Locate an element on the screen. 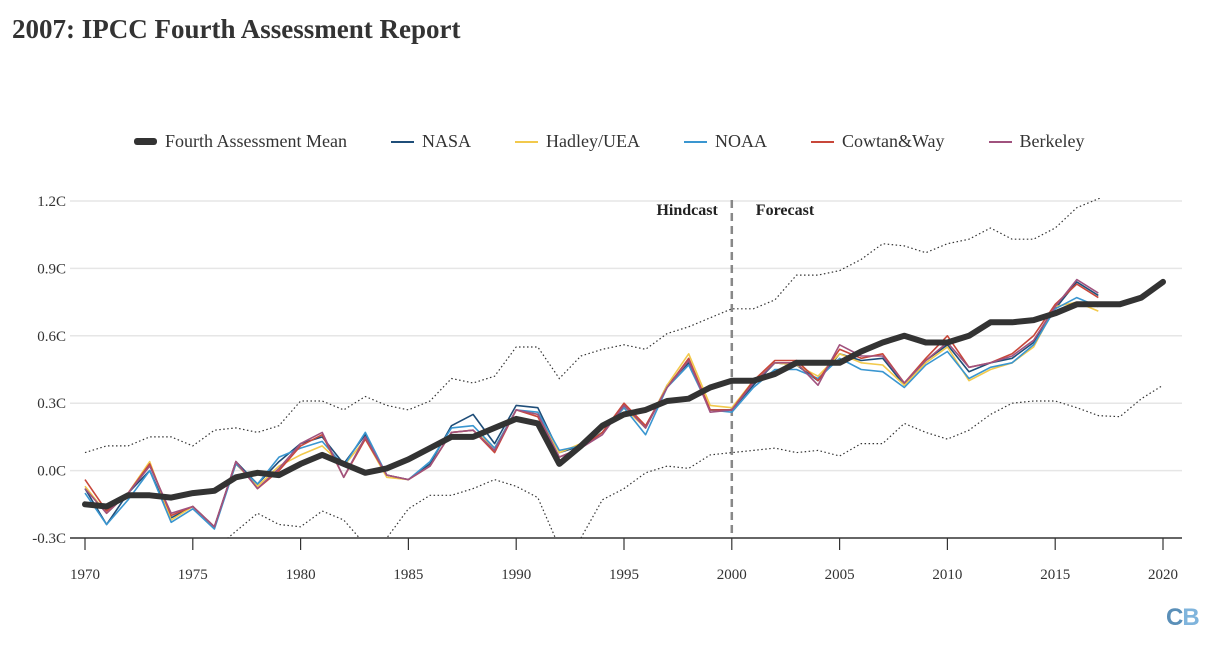  y-axis: -0.3C 0.0C 0.3C 0.6C 0.9C 1.2C is located at coordinates (49, 370).